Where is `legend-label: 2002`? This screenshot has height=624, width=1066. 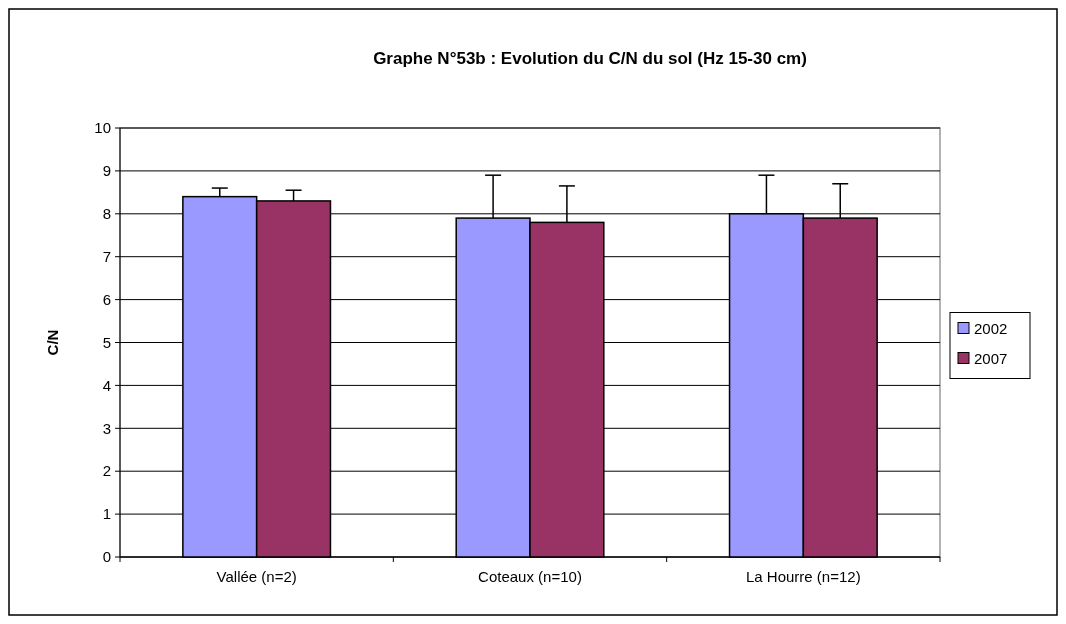
legend-label: 2002 is located at coordinates (991, 328).